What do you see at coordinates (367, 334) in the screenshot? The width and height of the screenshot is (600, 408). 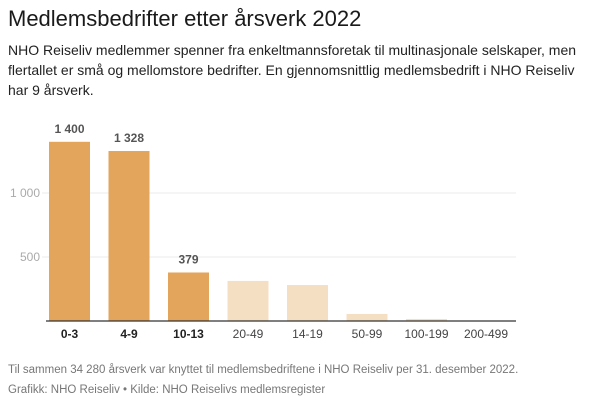 I see `x-tick-label: 50-99` at bounding box center [367, 334].